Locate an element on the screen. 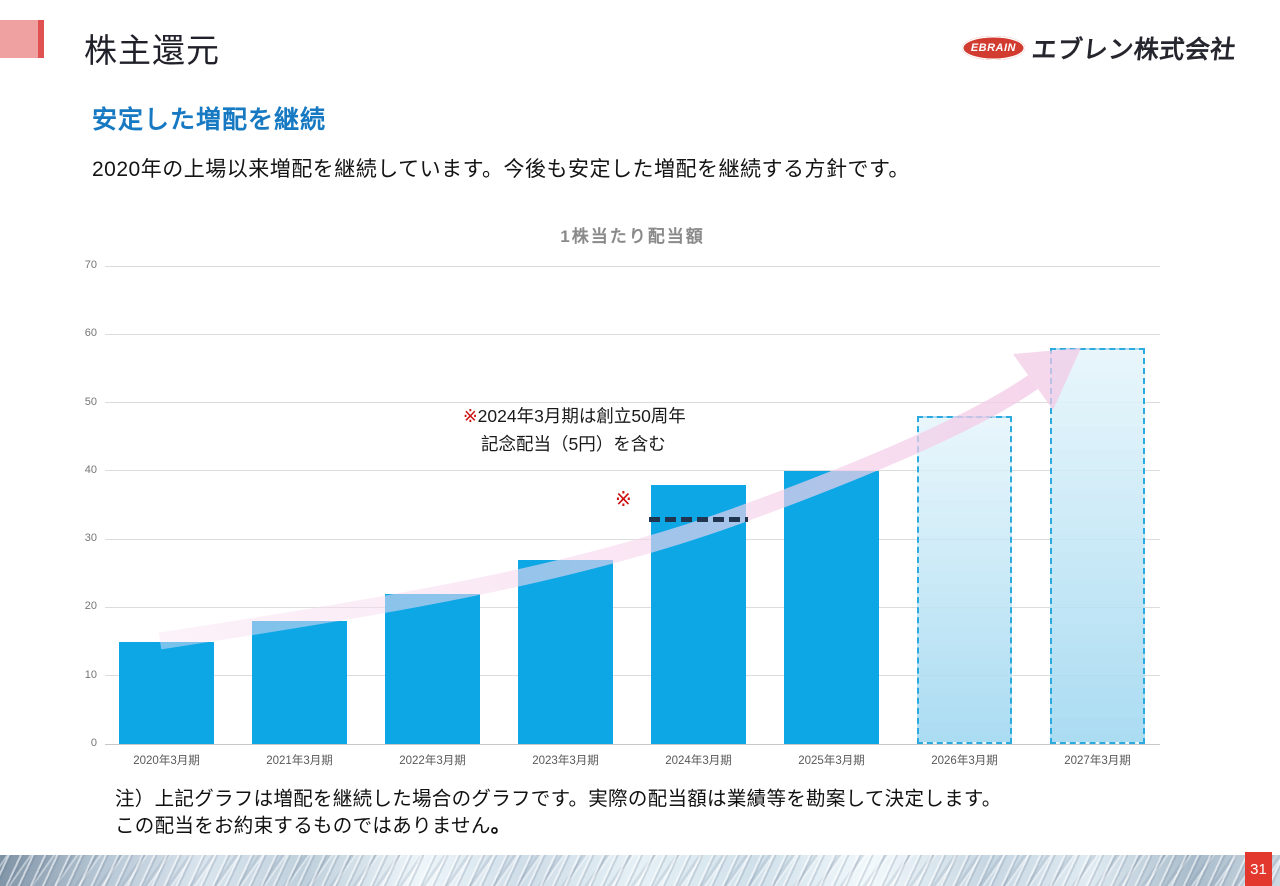  page-number-badge: 31 is located at coordinates (1258, 869).